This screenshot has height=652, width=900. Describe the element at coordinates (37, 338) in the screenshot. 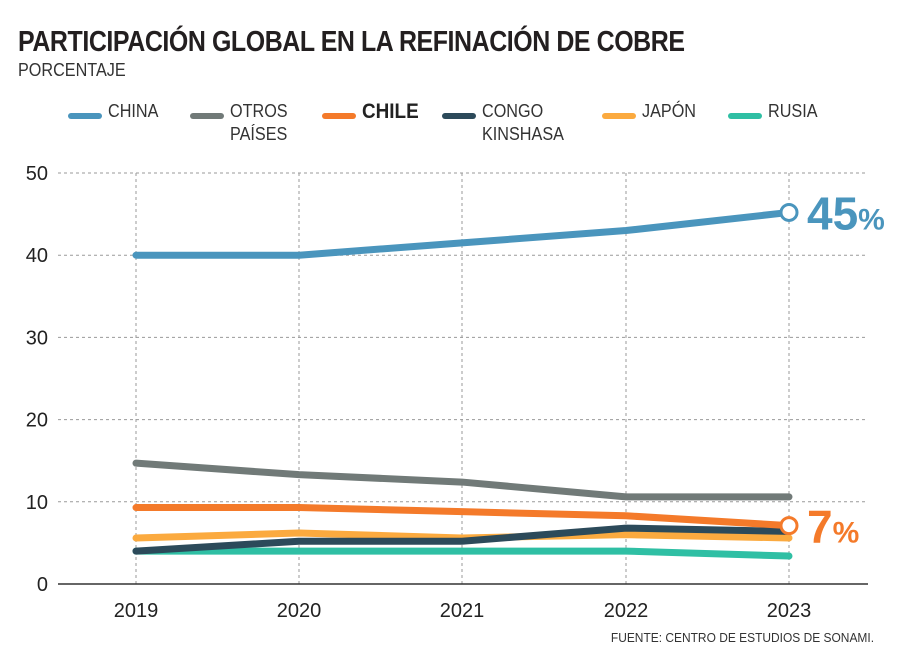

I see `y-tick-label-30: 30` at that location.